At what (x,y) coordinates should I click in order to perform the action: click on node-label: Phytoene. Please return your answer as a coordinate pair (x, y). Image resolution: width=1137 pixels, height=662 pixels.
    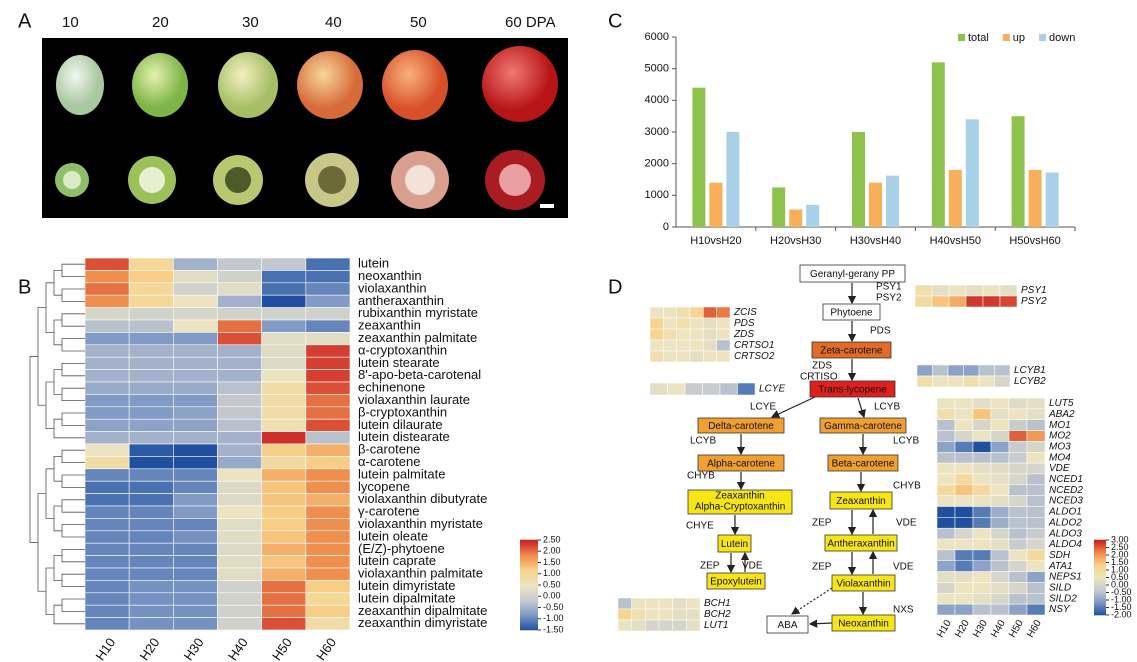
    Looking at the image, I should click on (851, 313).